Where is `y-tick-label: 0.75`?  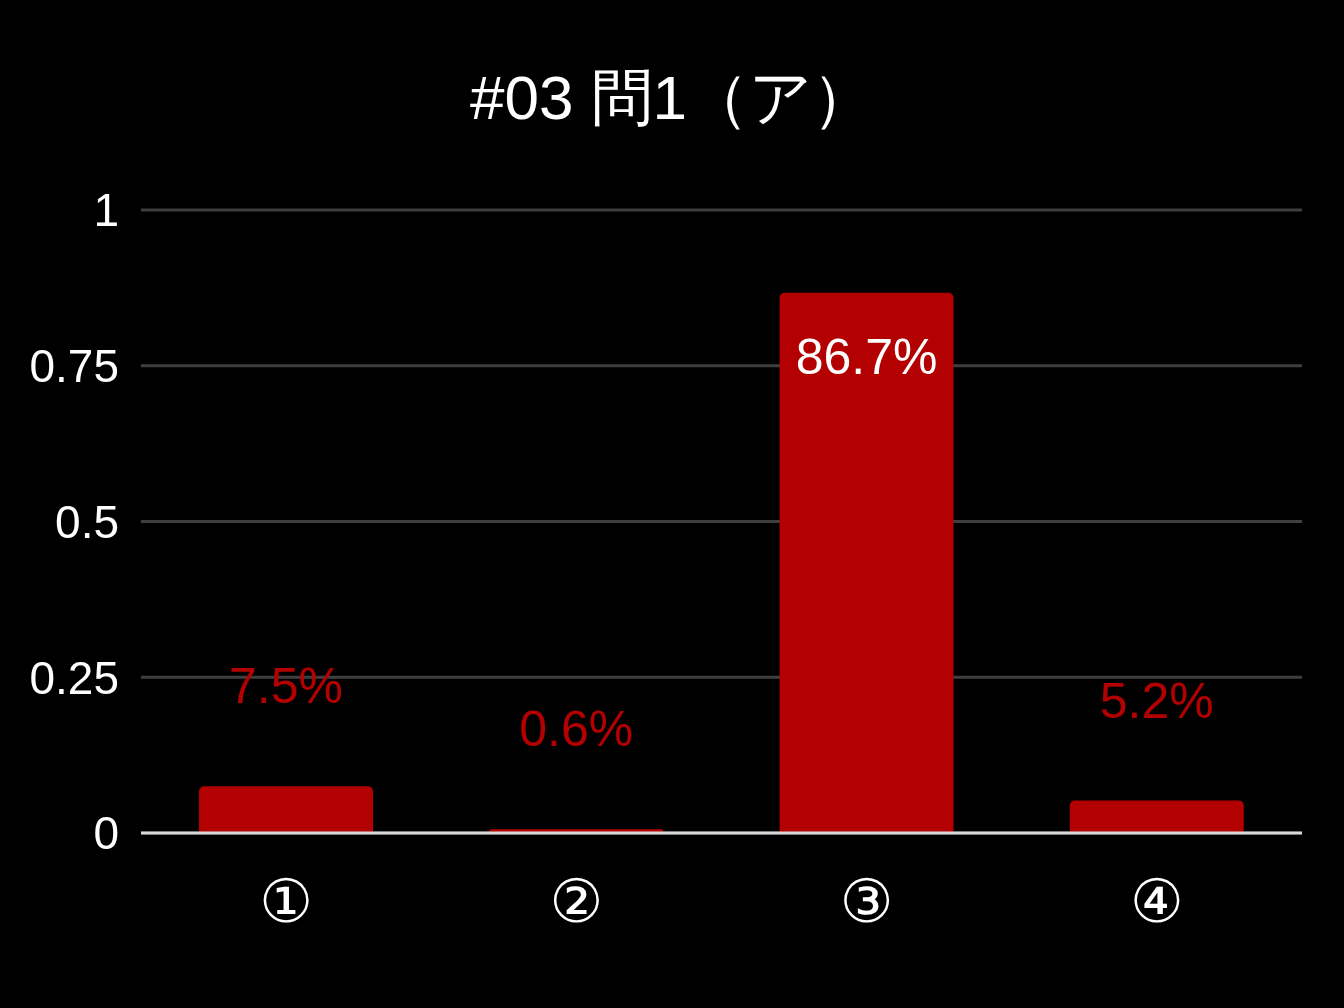
y-tick-label: 0.75 is located at coordinates (74, 366).